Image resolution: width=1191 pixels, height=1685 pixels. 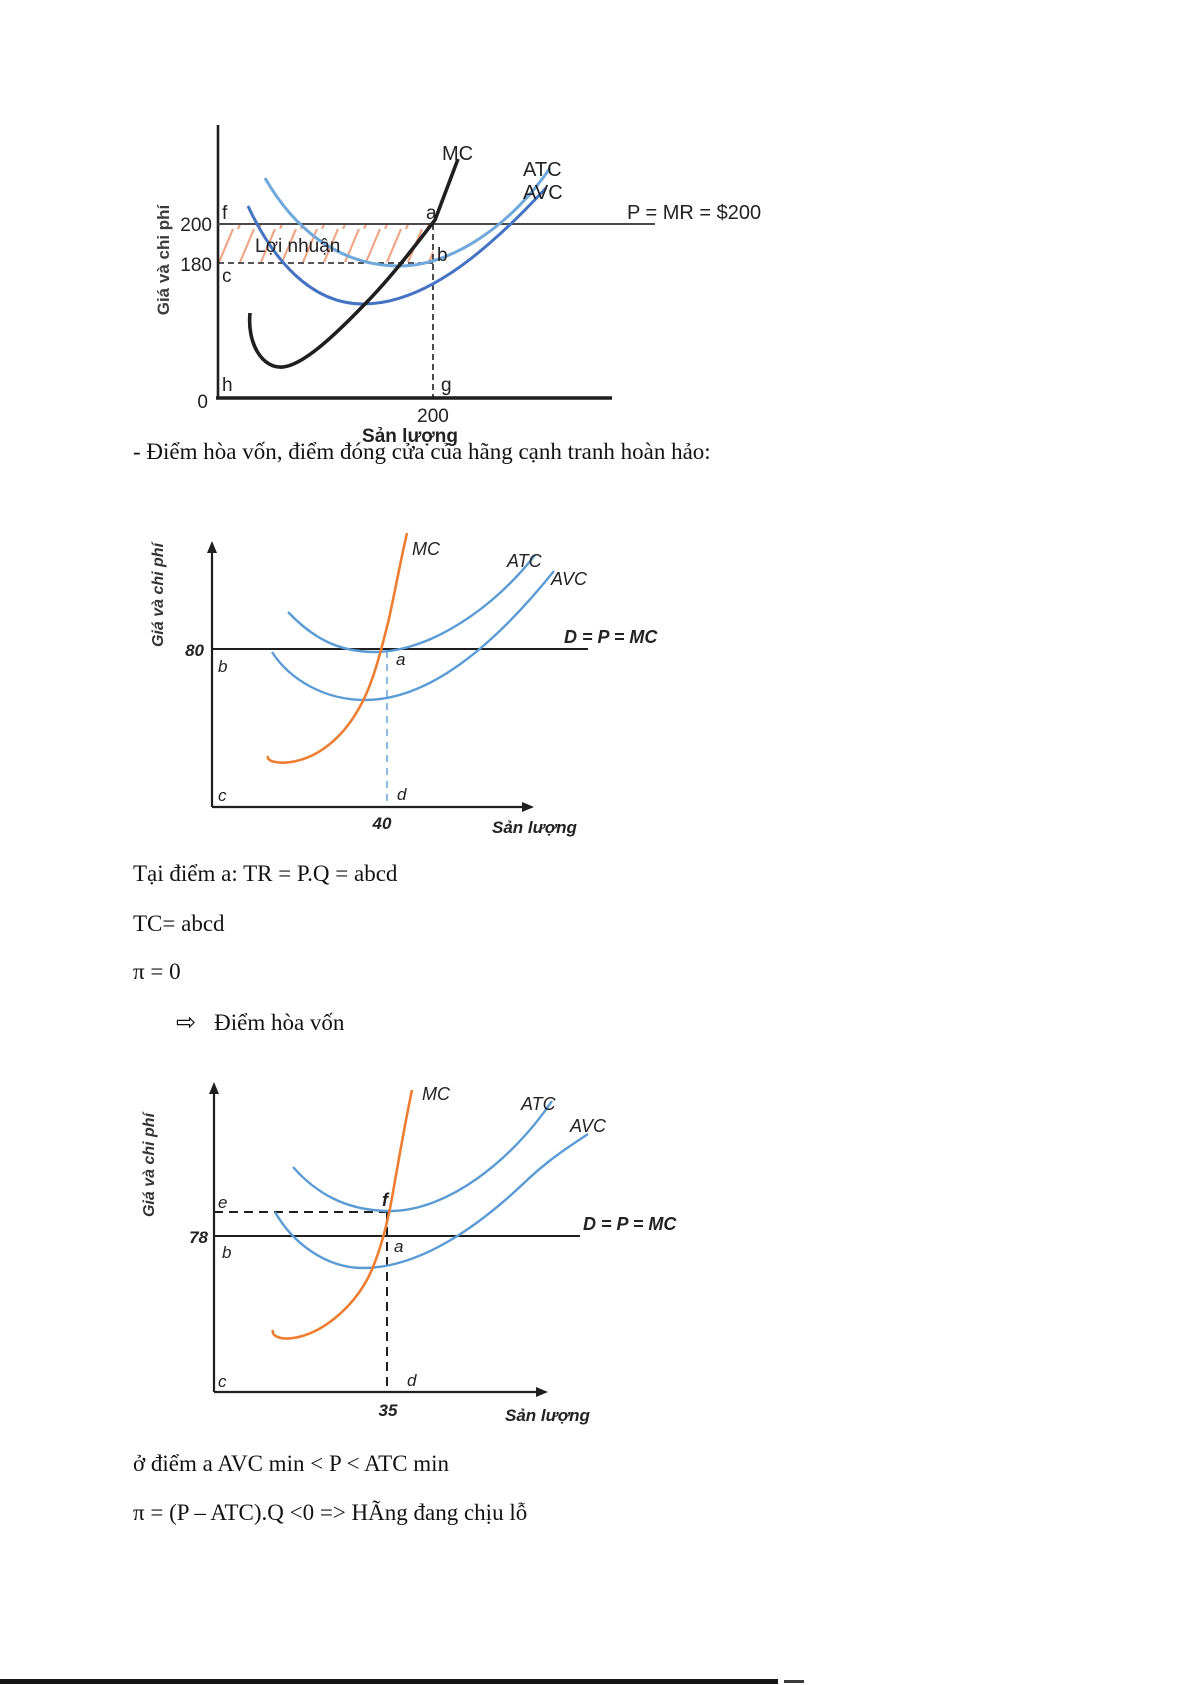 What do you see at coordinates (222, 1202) in the screenshot?
I see `point-e: e` at bounding box center [222, 1202].